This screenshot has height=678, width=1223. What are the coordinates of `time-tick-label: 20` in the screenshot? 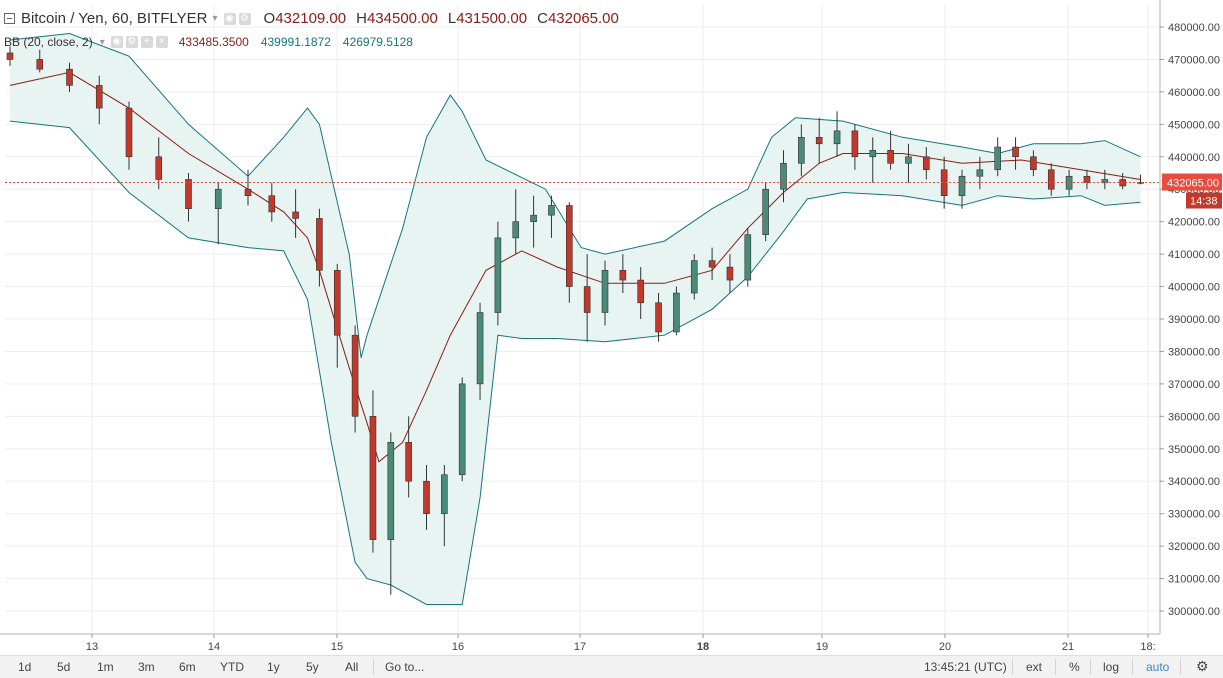 It's located at (945, 647).